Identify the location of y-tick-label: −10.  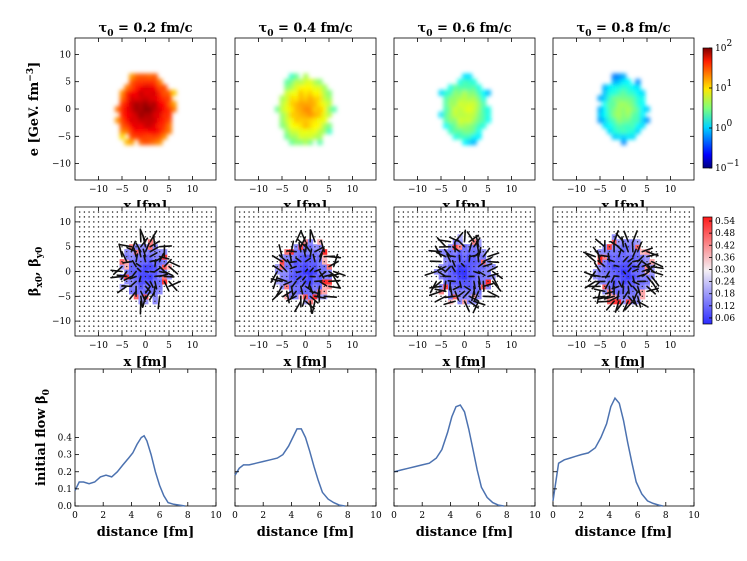
(61, 165).